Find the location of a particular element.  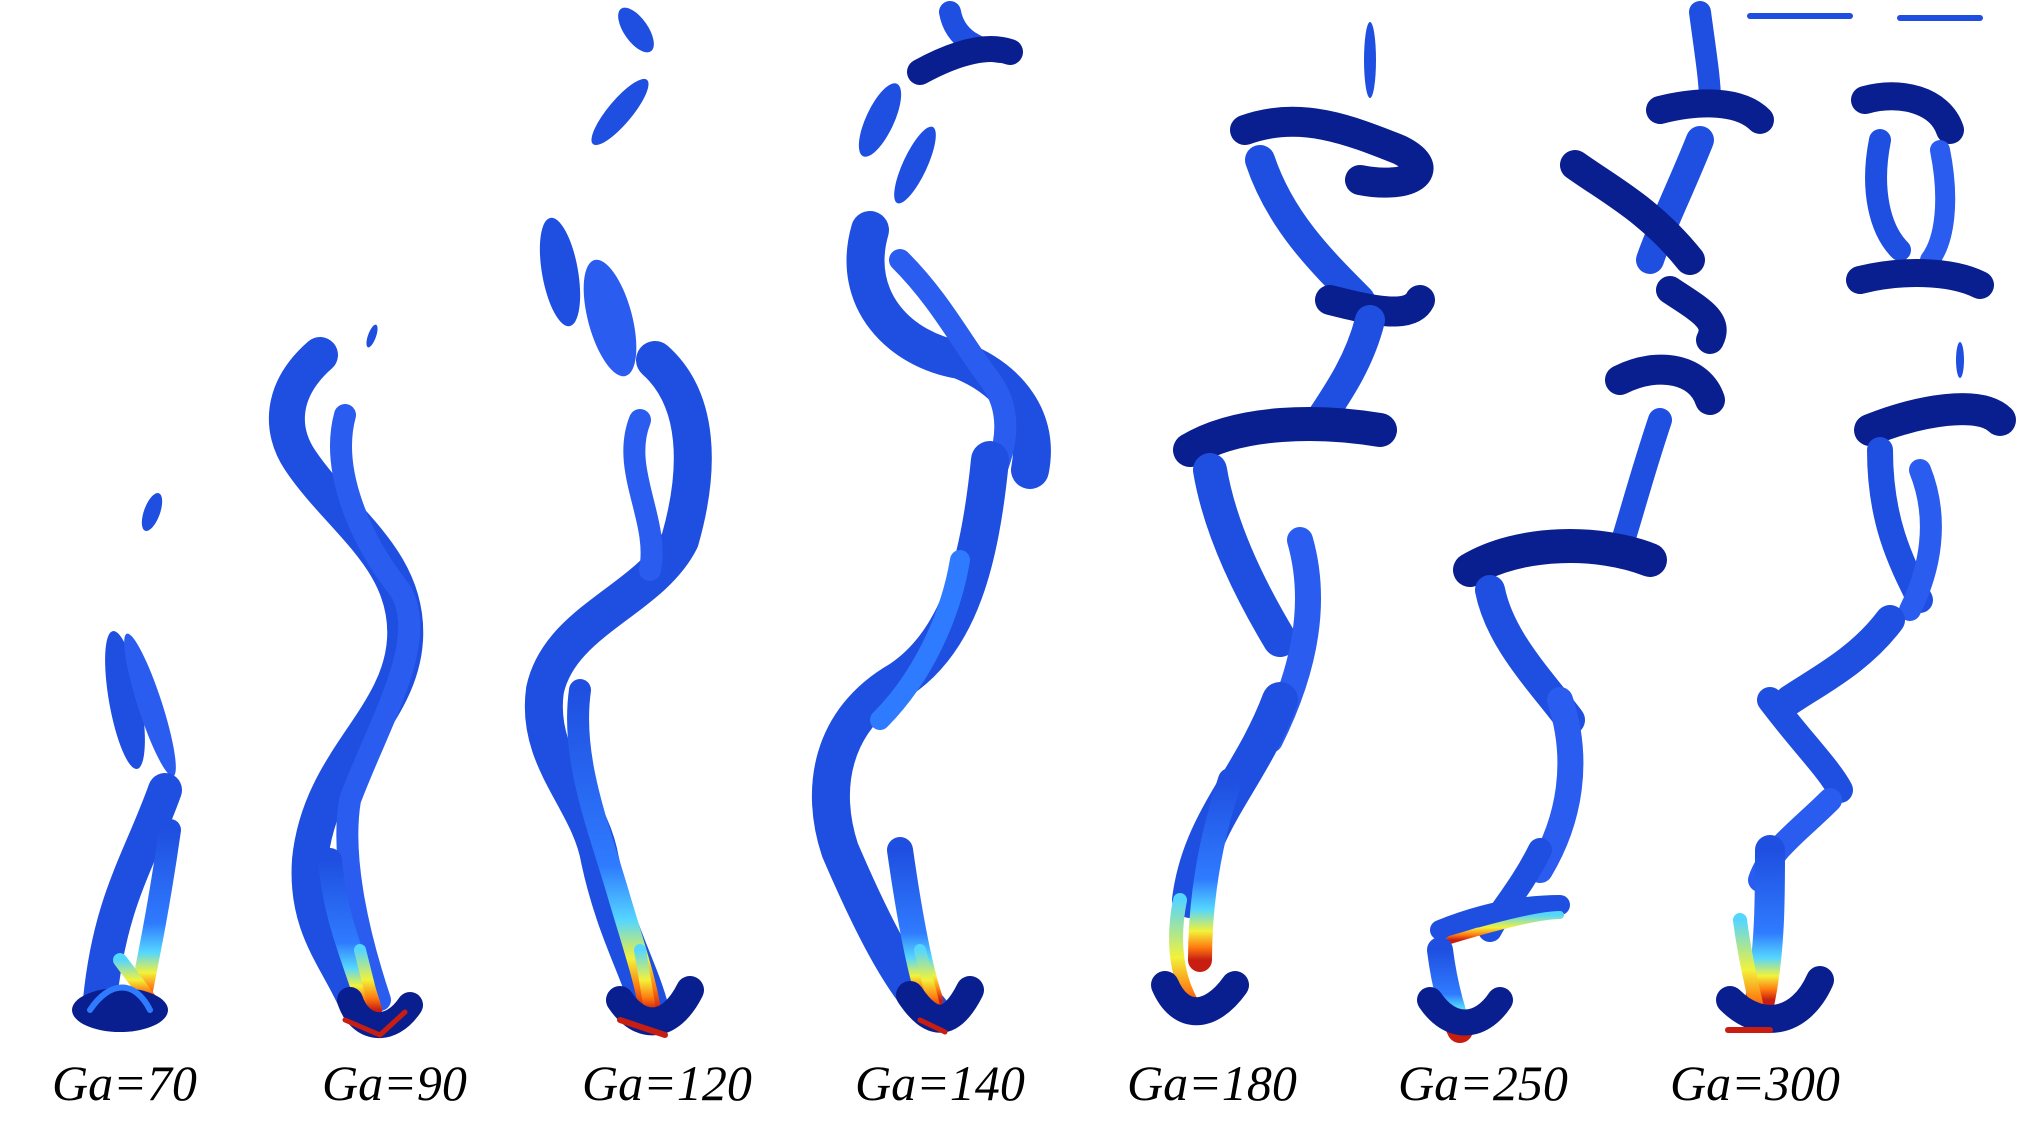

panel-label-ga-140: Ga=140 is located at coordinates (940, 1083).